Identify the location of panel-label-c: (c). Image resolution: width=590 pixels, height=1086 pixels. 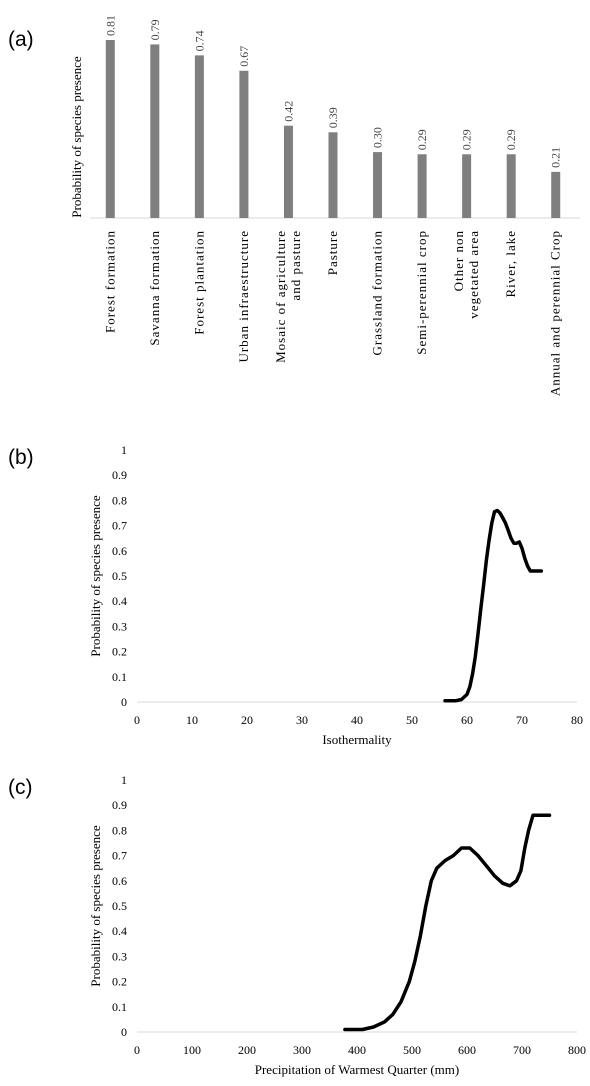
(20, 787).